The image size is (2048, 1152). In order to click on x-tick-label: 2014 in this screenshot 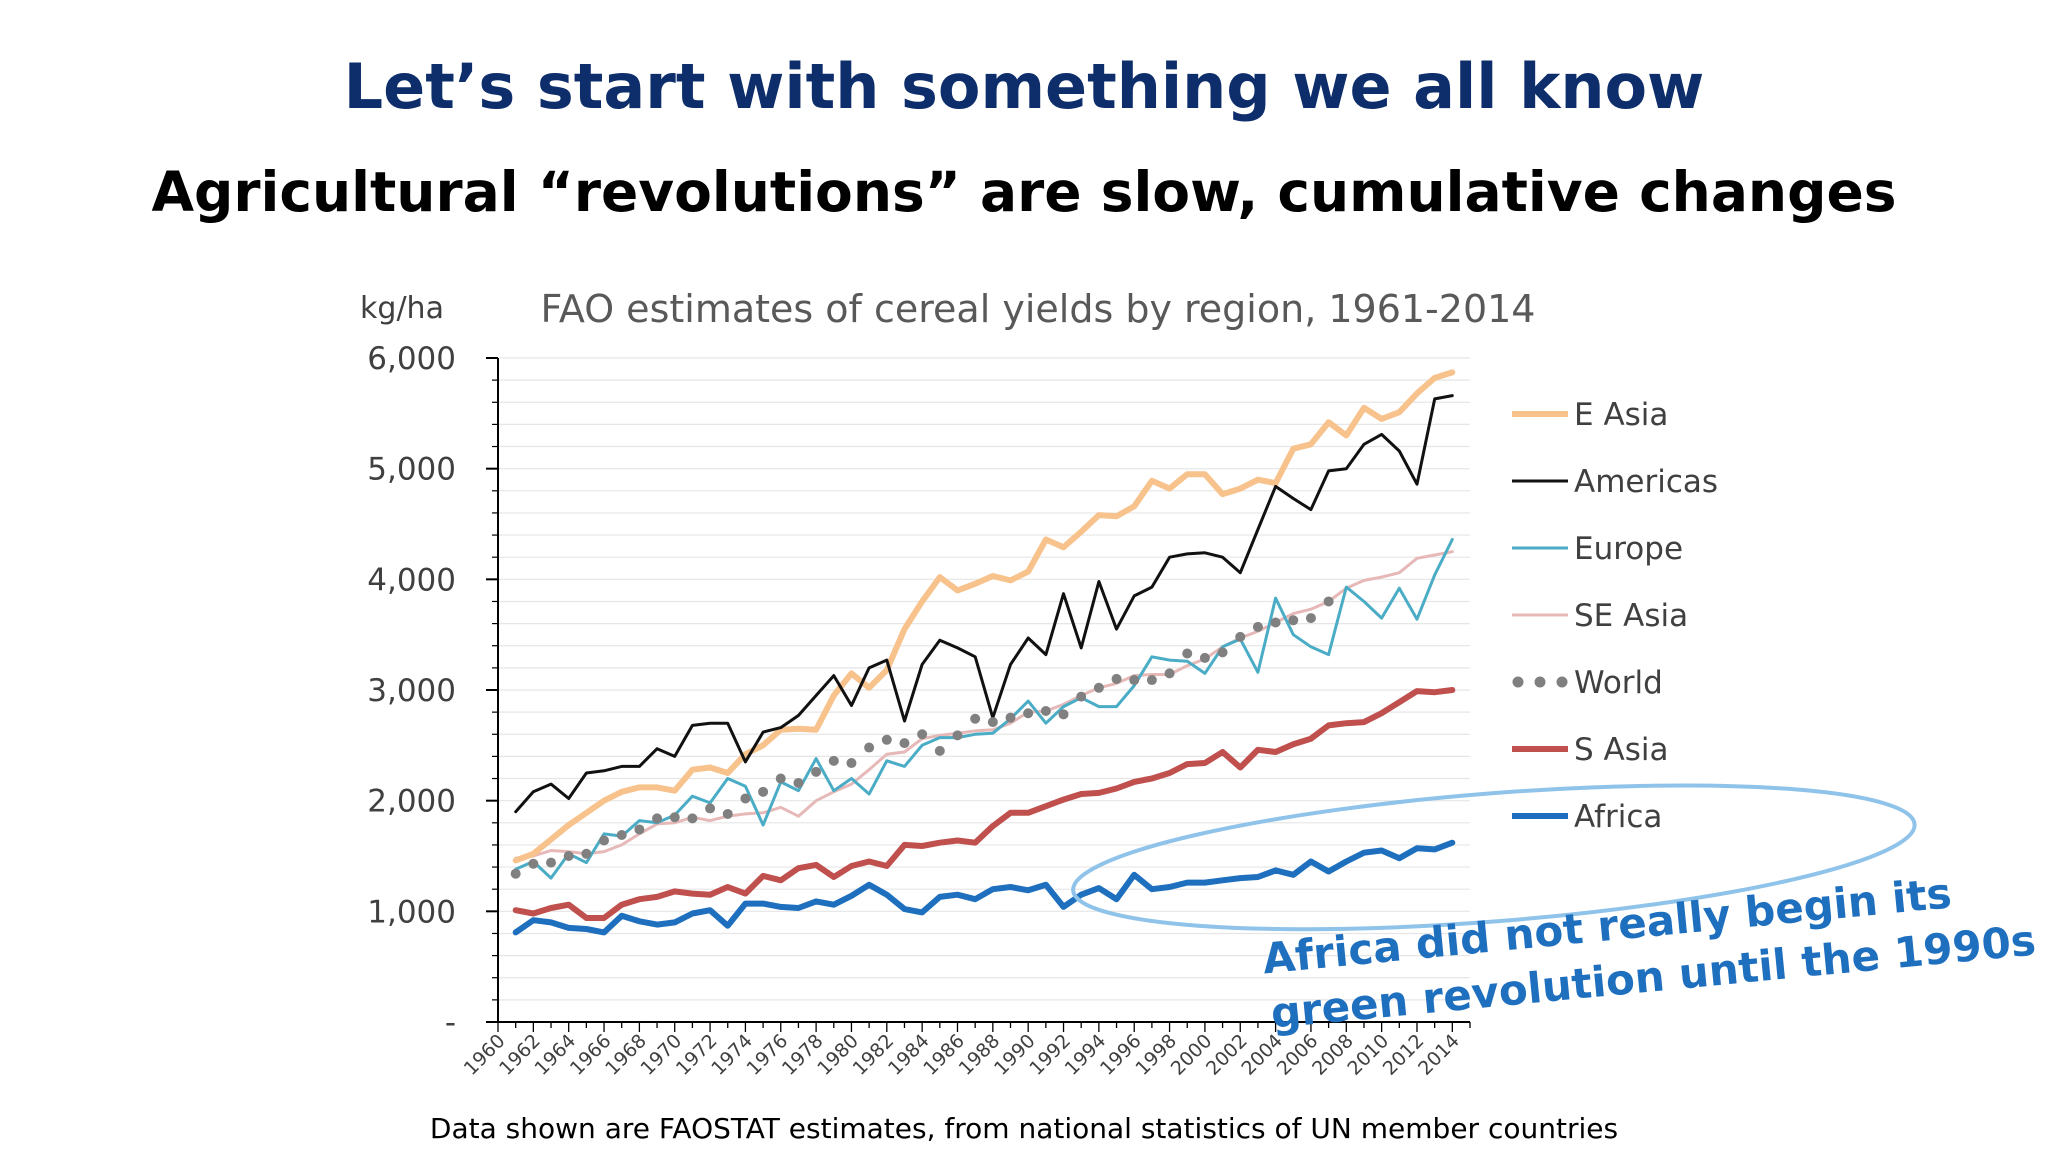, I will do `click(1439, 1055)`.